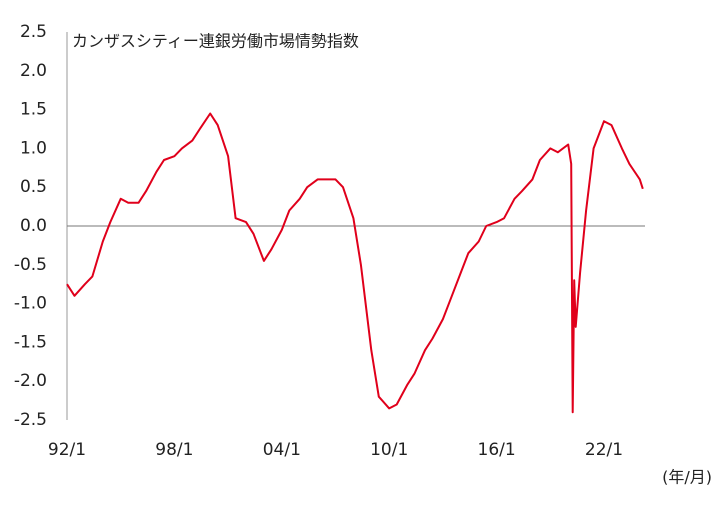  I want to click on x-axis-label: (年/月), so click(687, 477).